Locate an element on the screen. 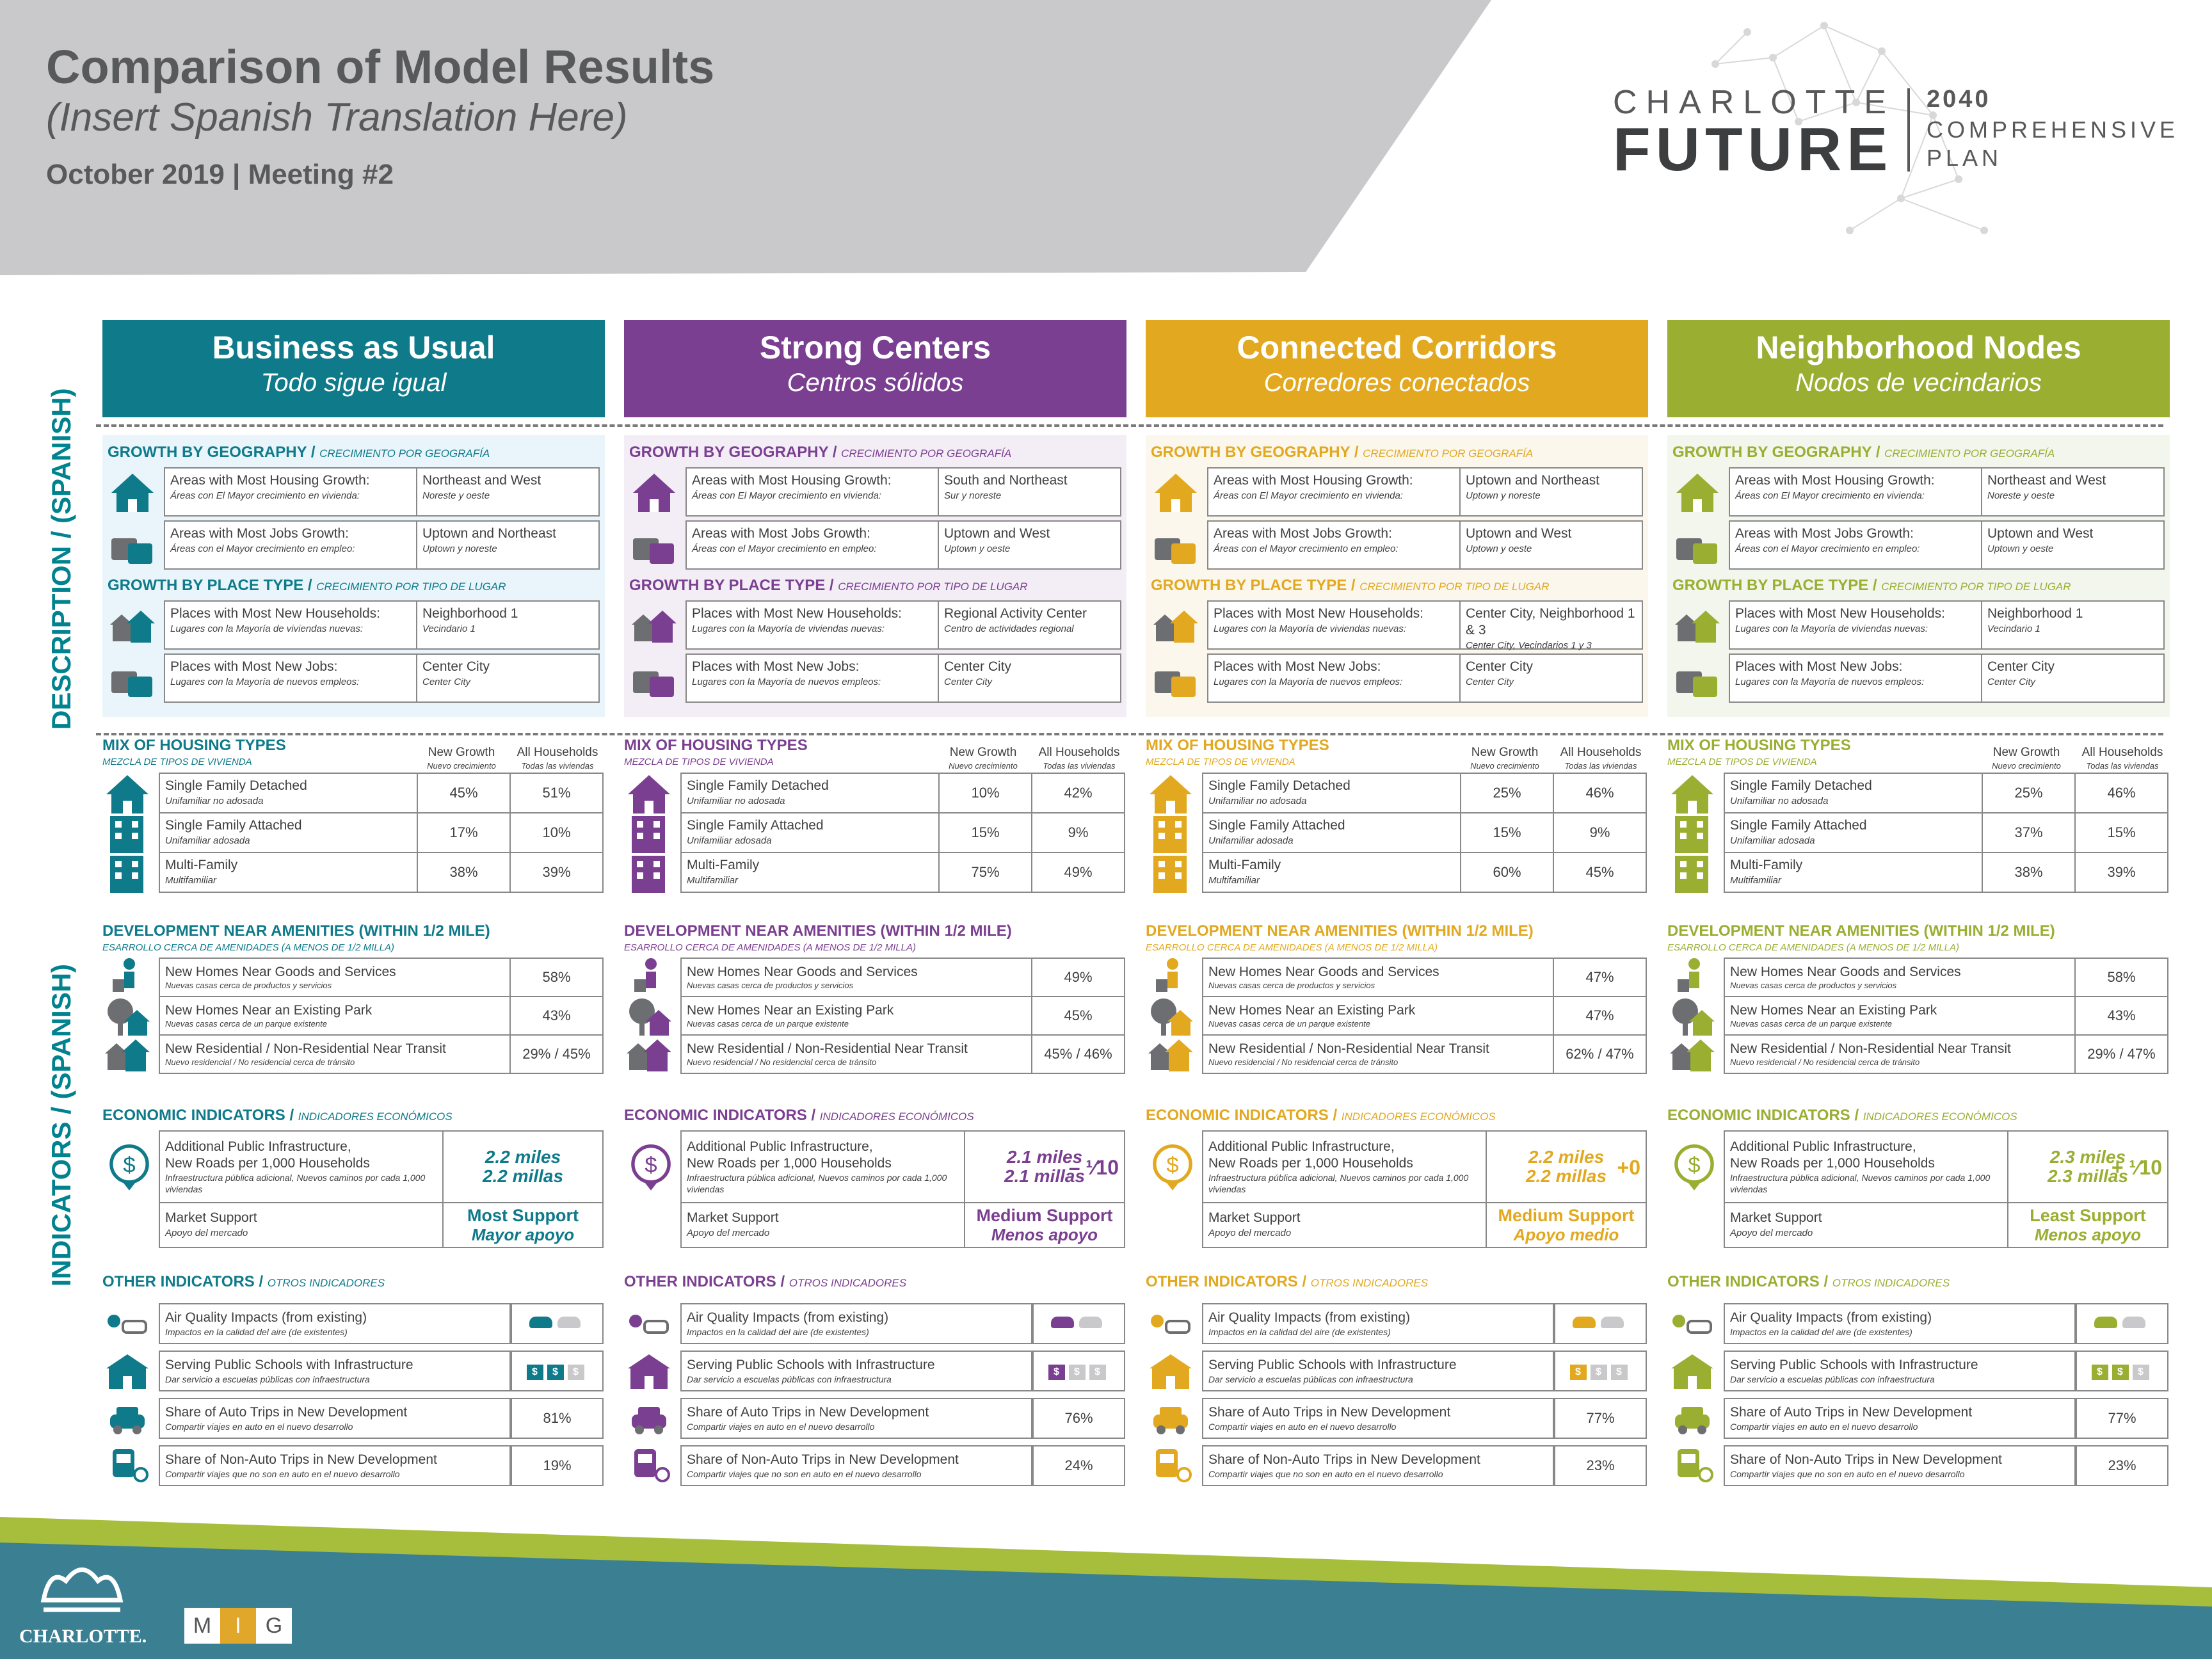 This screenshot has height=1659, width=2212. housing-growth-row-value: South and Northeast is located at coordinates (1006, 480).